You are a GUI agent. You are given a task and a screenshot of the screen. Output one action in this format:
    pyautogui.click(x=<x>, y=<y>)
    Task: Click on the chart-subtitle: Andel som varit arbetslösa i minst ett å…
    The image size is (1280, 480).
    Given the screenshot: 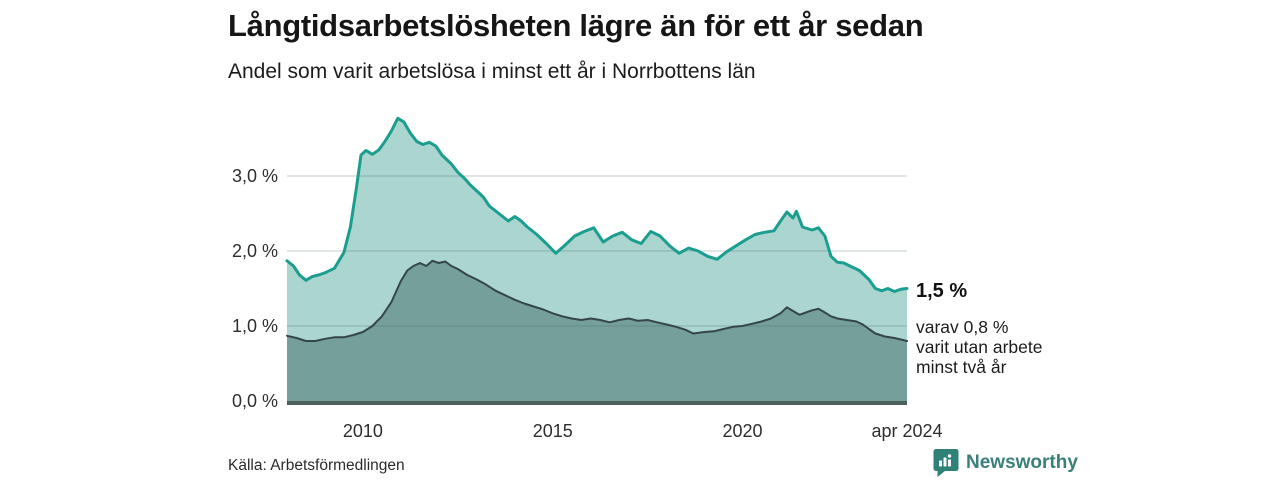 What is the action you would take?
    pyautogui.click(x=492, y=71)
    